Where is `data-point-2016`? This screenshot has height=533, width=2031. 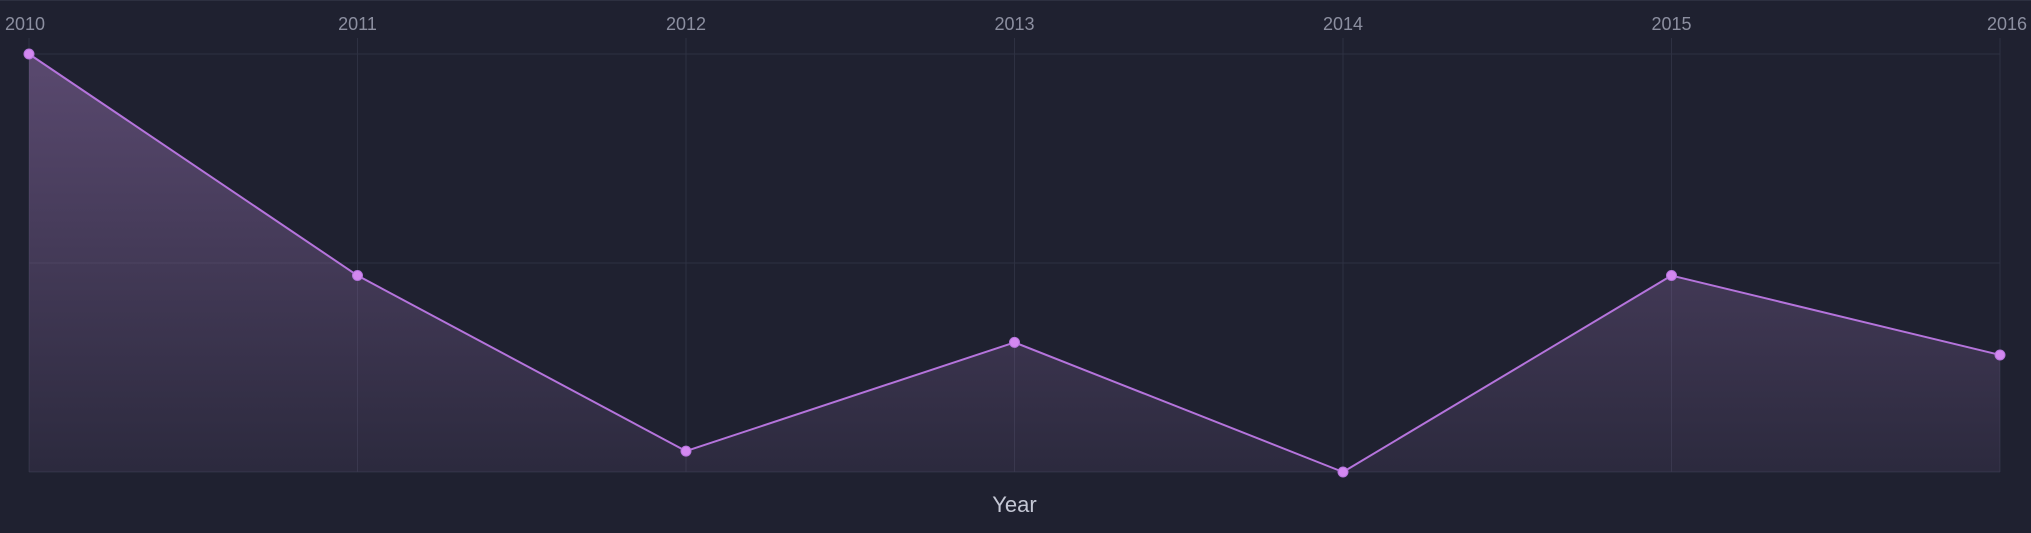
data-point-2016 is located at coordinates (2000, 355).